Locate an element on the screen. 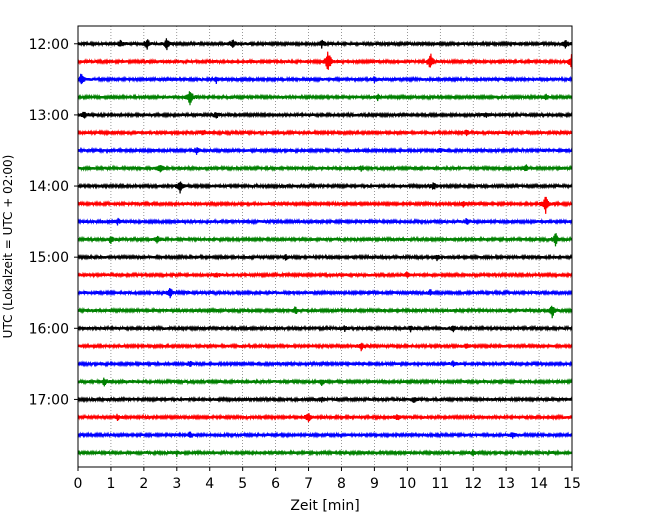 This screenshot has width=650, height=520. y-tick-label: 13:00 is located at coordinates (49, 116).